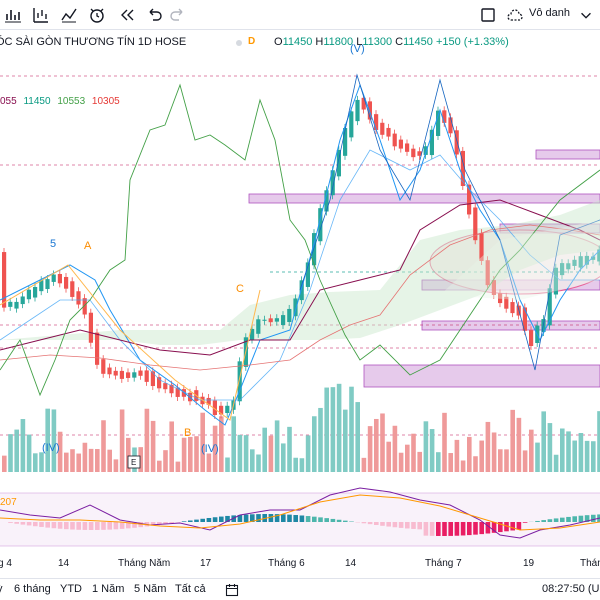 The height and width of the screenshot is (600, 600). What do you see at coordinates (571, 589) in the screenshot?
I see `clock: 08:27:50 (U` at bounding box center [571, 589].